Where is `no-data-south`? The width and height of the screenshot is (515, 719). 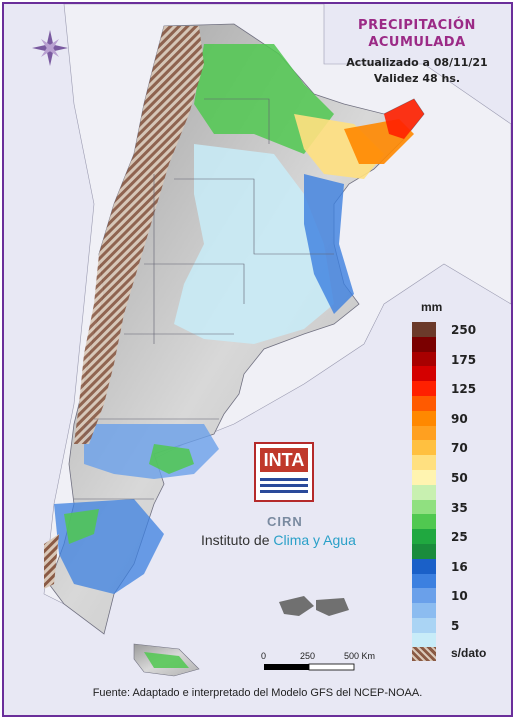 no-data-south is located at coordinates (51, 561).